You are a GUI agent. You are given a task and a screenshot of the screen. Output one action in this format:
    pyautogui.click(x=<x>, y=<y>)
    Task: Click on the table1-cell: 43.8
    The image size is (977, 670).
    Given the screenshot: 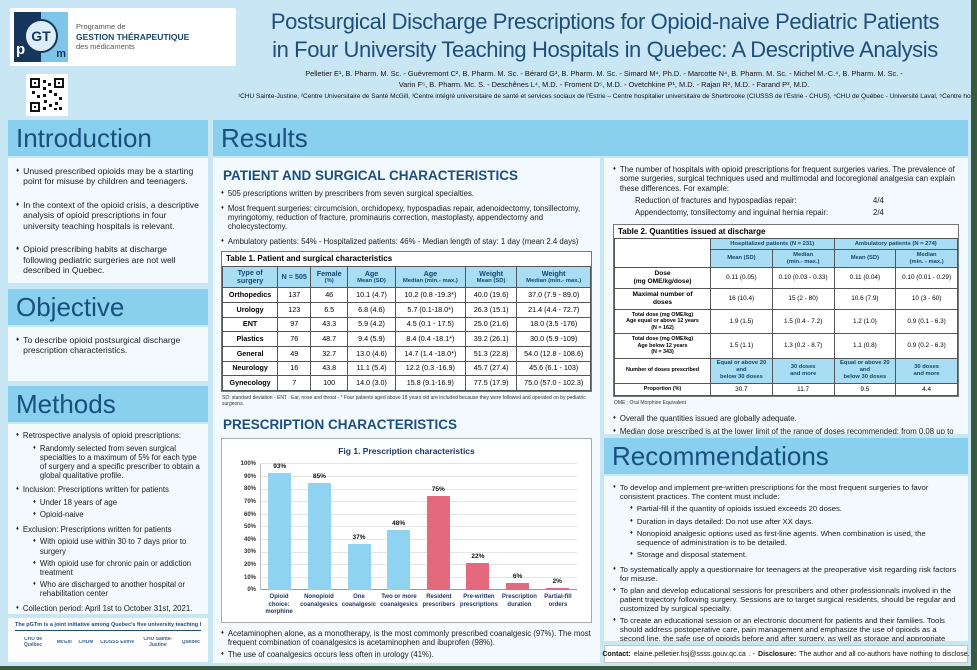 What is the action you would take?
    pyautogui.click(x=329, y=368)
    